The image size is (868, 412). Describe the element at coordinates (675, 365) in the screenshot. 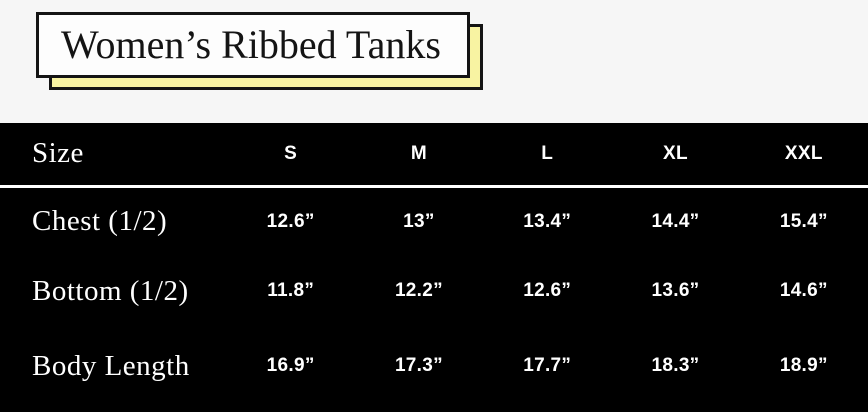

I see `cell-value: 18.3”` at that location.